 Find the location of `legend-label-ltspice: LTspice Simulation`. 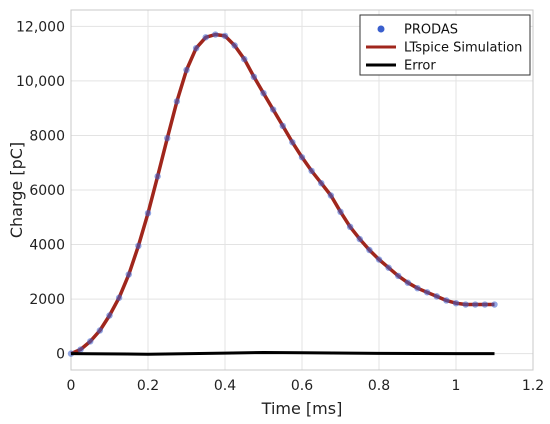

legend-label-ltspice: LTspice Simulation is located at coordinates (463, 48).